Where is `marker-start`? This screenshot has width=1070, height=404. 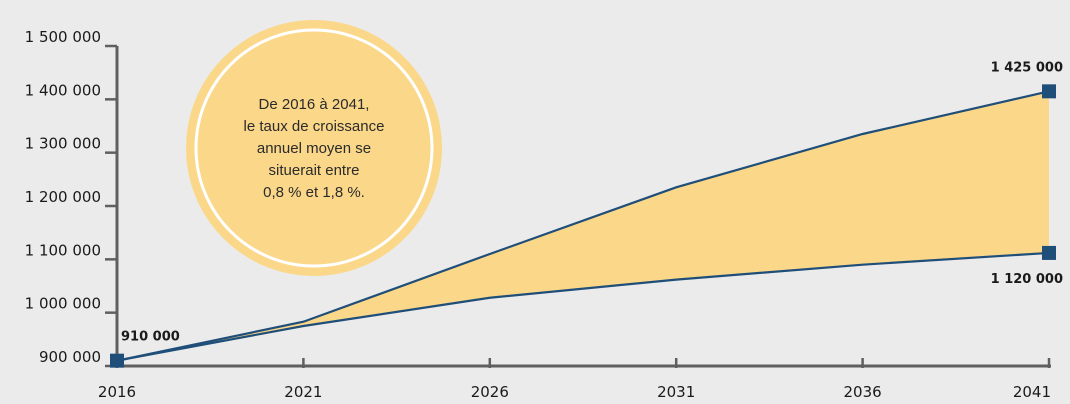 marker-start is located at coordinates (117, 360).